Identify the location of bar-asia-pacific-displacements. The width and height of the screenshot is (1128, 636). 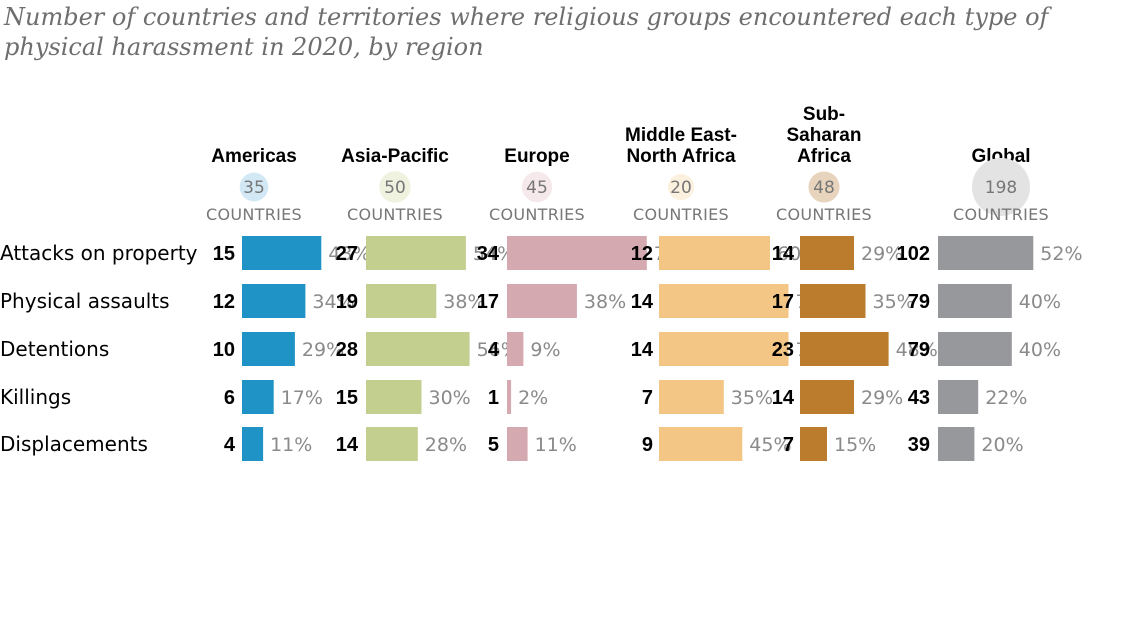
(392, 444).